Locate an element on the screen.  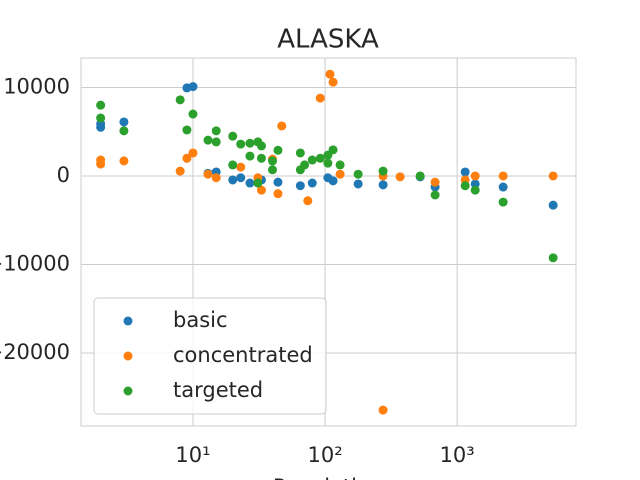
y-tick-label: 10000 is located at coordinates (36, 86).